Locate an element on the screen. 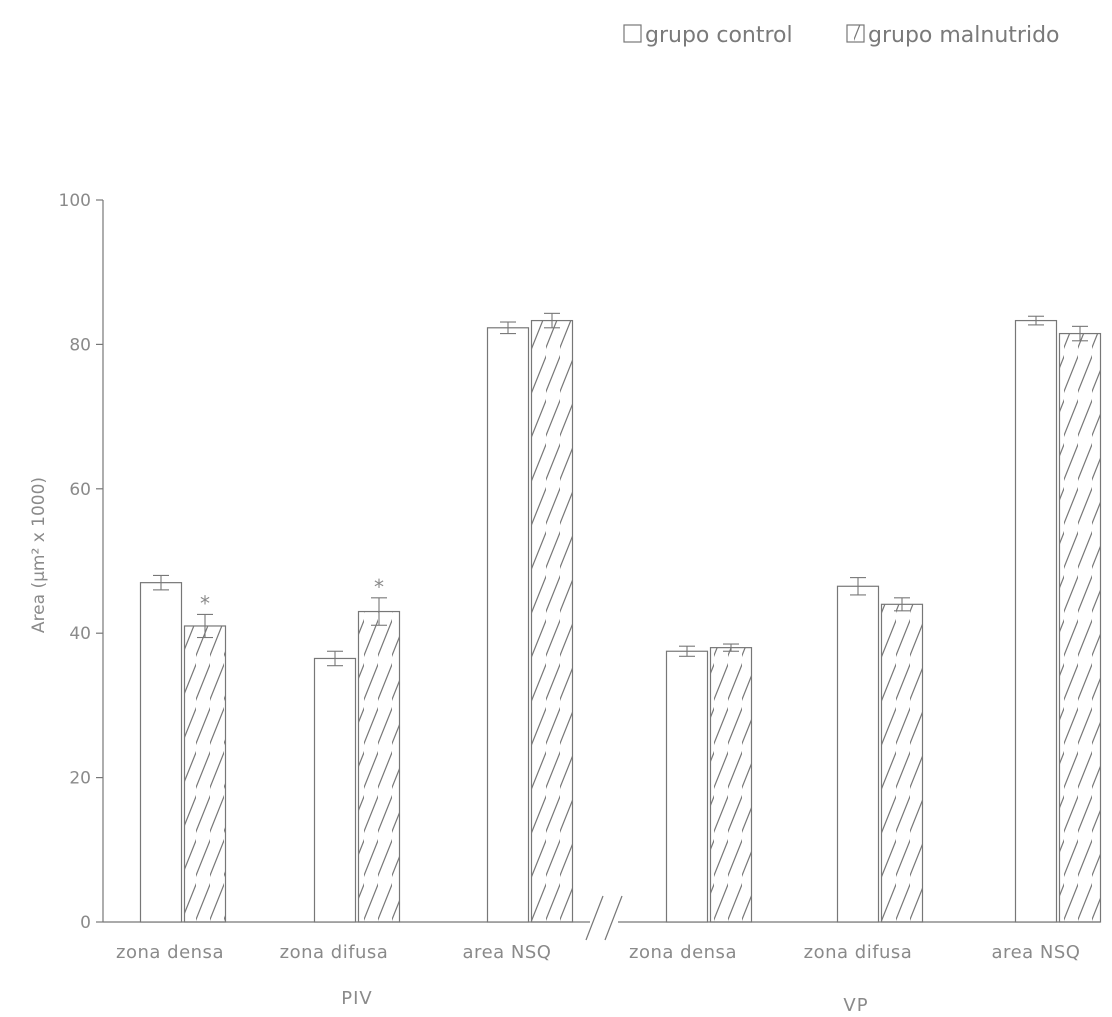 The height and width of the screenshot is (1017, 1112). y-tick-label: 100 is located at coordinates (75, 201).